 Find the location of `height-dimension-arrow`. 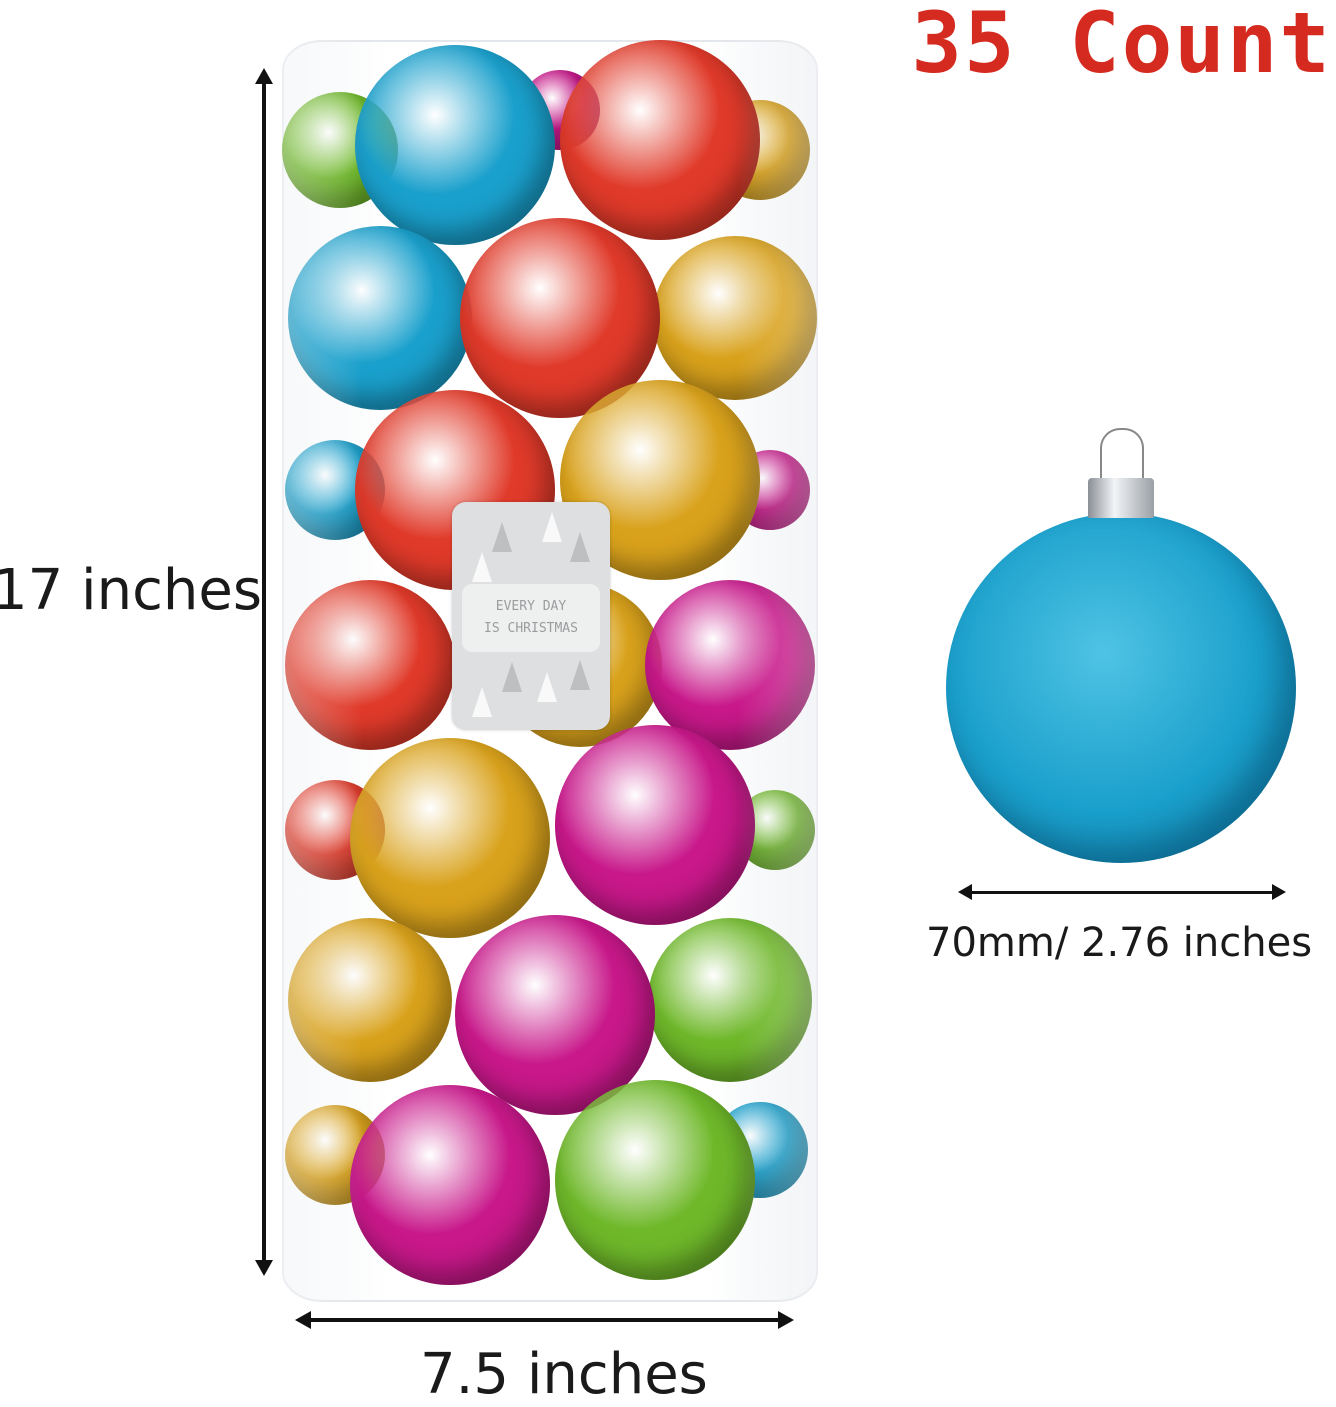

height-dimension-arrow is located at coordinates (264, 672).